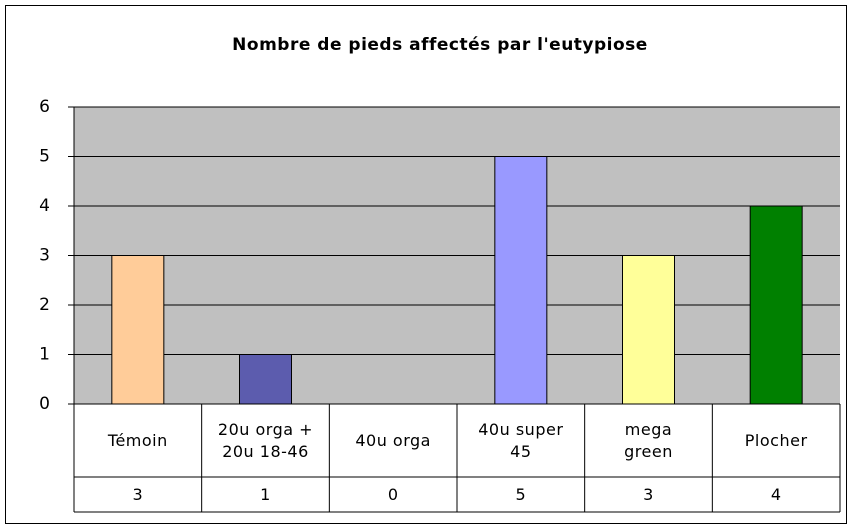 This screenshot has width=855, height=531. What do you see at coordinates (440, 45) in the screenshot?
I see `chart-title: Nombre de pieds affectés par l'eutypiose` at bounding box center [440, 45].